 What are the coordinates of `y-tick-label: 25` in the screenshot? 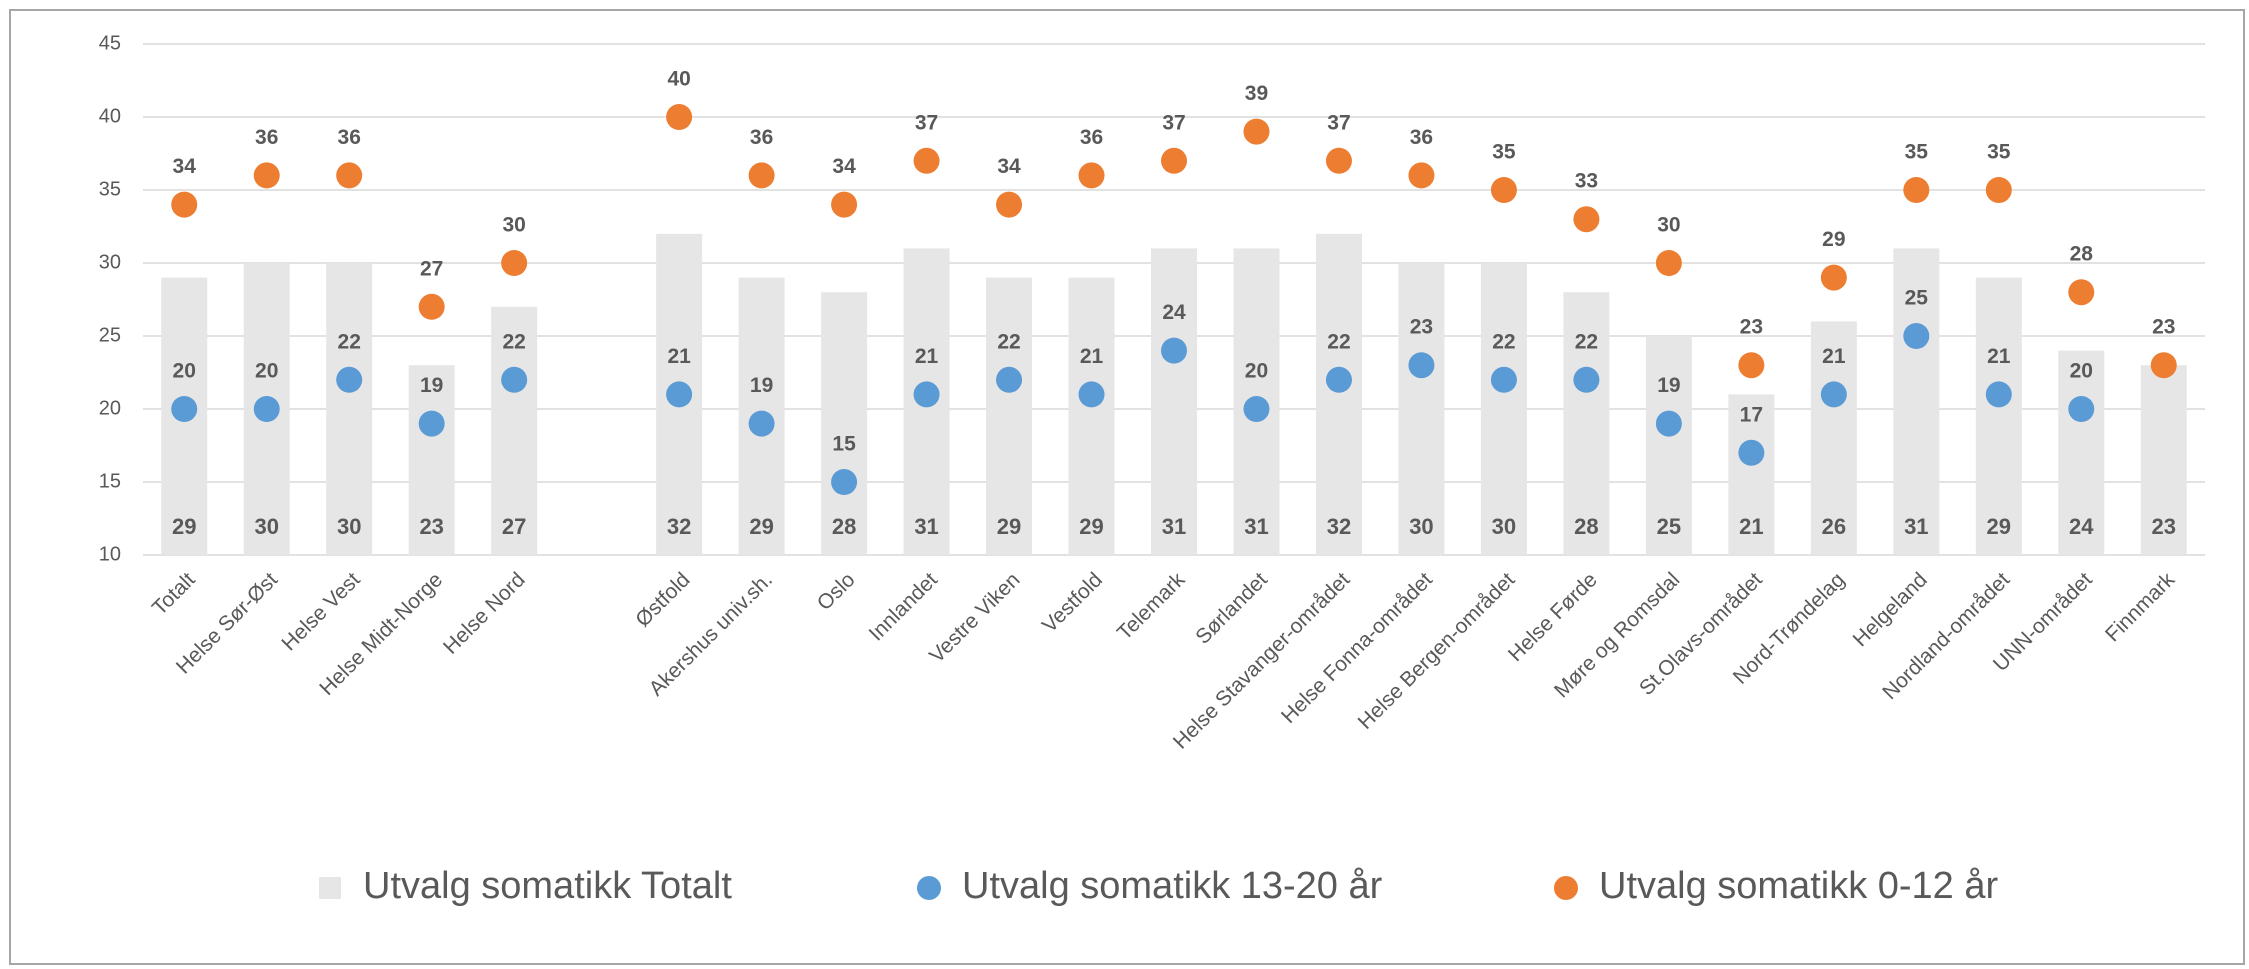 It's located at (110, 335).